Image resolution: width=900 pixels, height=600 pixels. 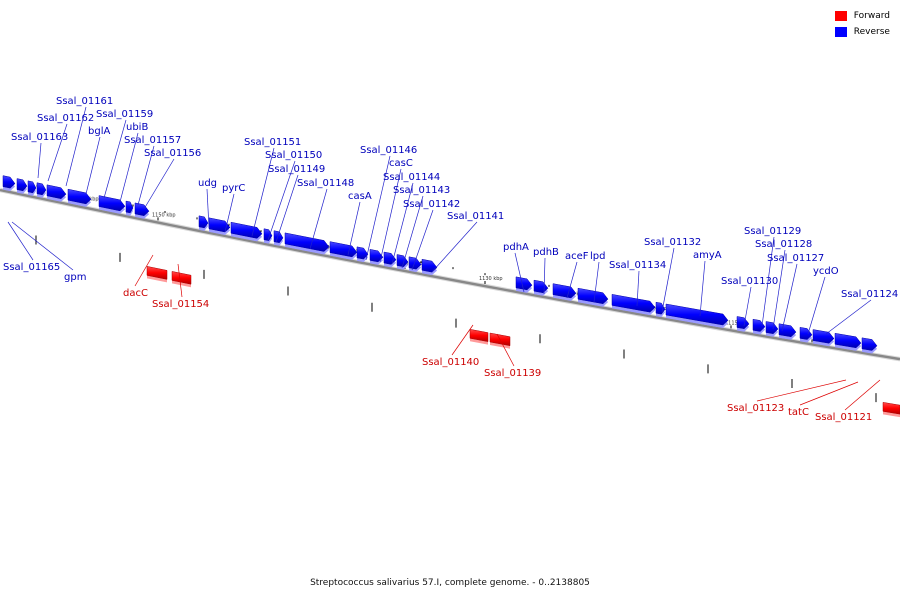 I want to click on gene-label-Ssal_01156: Ssal_01156, so click(x=172, y=153).